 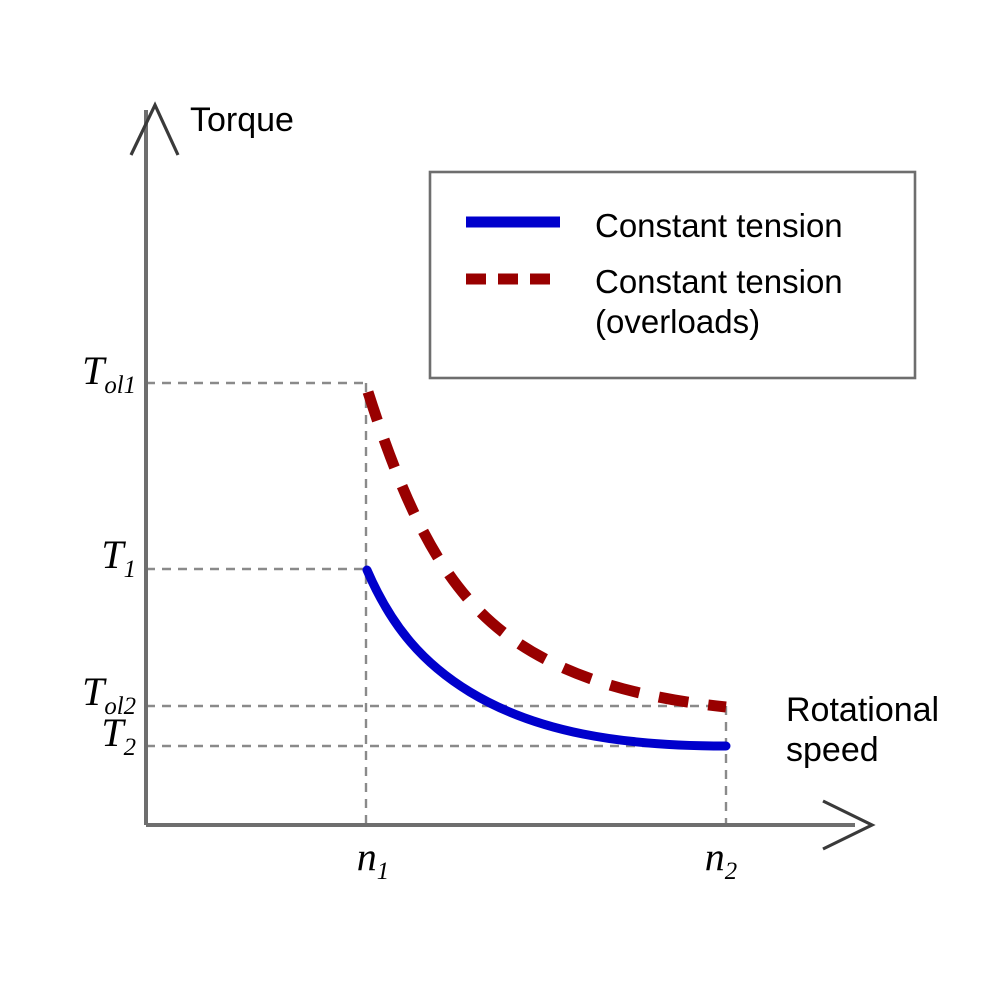 What do you see at coordinates (77, 694) in the screenshot?
I see `y-tick-label-tol2: Tol2` at bounding box center [77, 694].